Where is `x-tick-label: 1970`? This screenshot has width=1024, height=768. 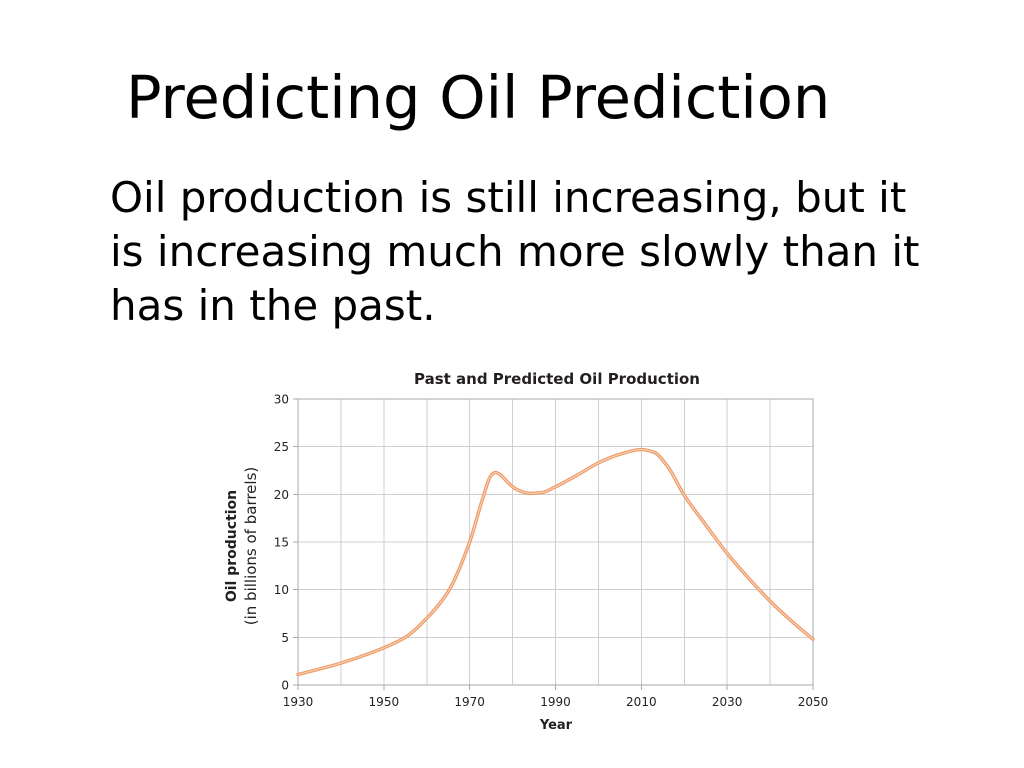 x-tick-label: 1970 is located at coordinates (469, 702).